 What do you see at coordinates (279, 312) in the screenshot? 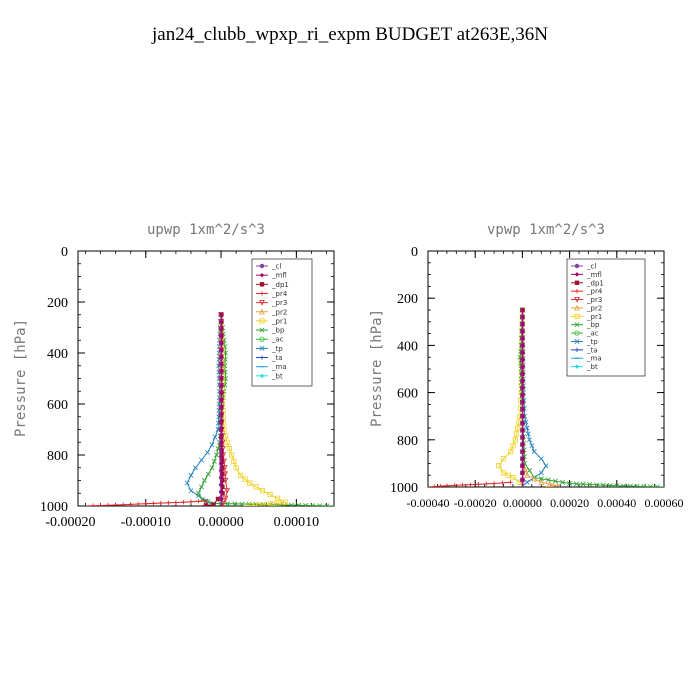
I see `legend-label: _pr2` at bounding box center [279, 312].